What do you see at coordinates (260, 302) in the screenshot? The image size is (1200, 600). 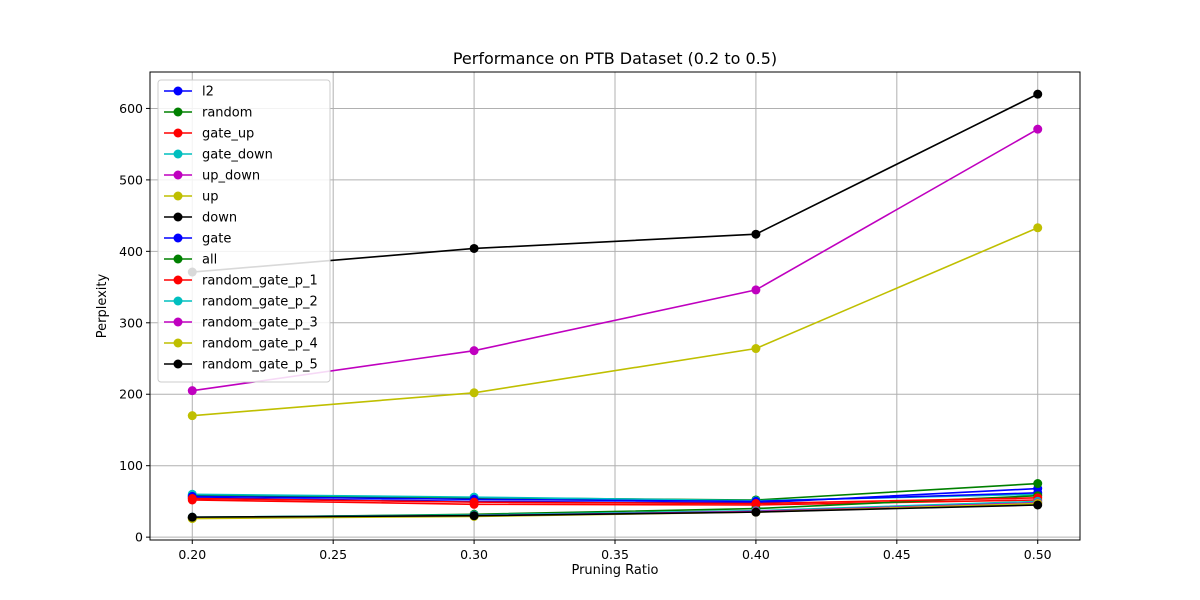 I see `legend-label: random_gate_p_2` at bounding box center [260, 302].